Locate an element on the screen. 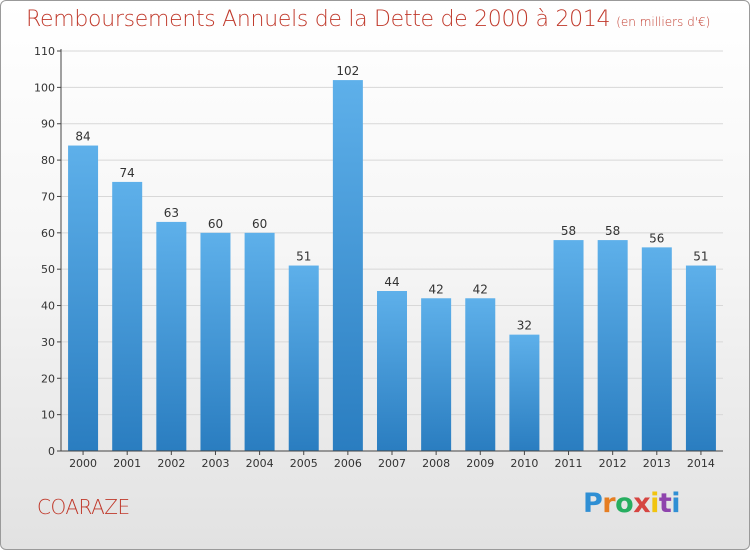 The image size is (750, 550). x-tick-label: 2012 is located at coordinates (613, 463).